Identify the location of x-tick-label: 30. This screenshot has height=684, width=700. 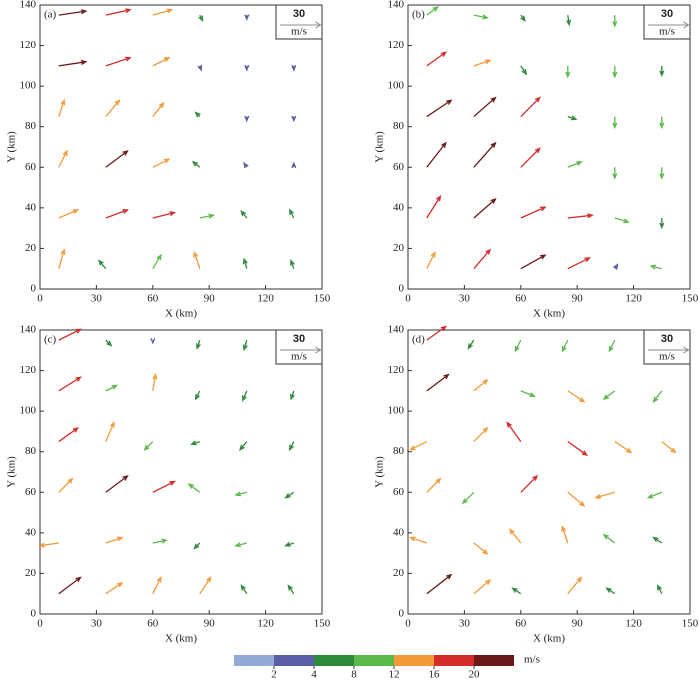
(97, 299).